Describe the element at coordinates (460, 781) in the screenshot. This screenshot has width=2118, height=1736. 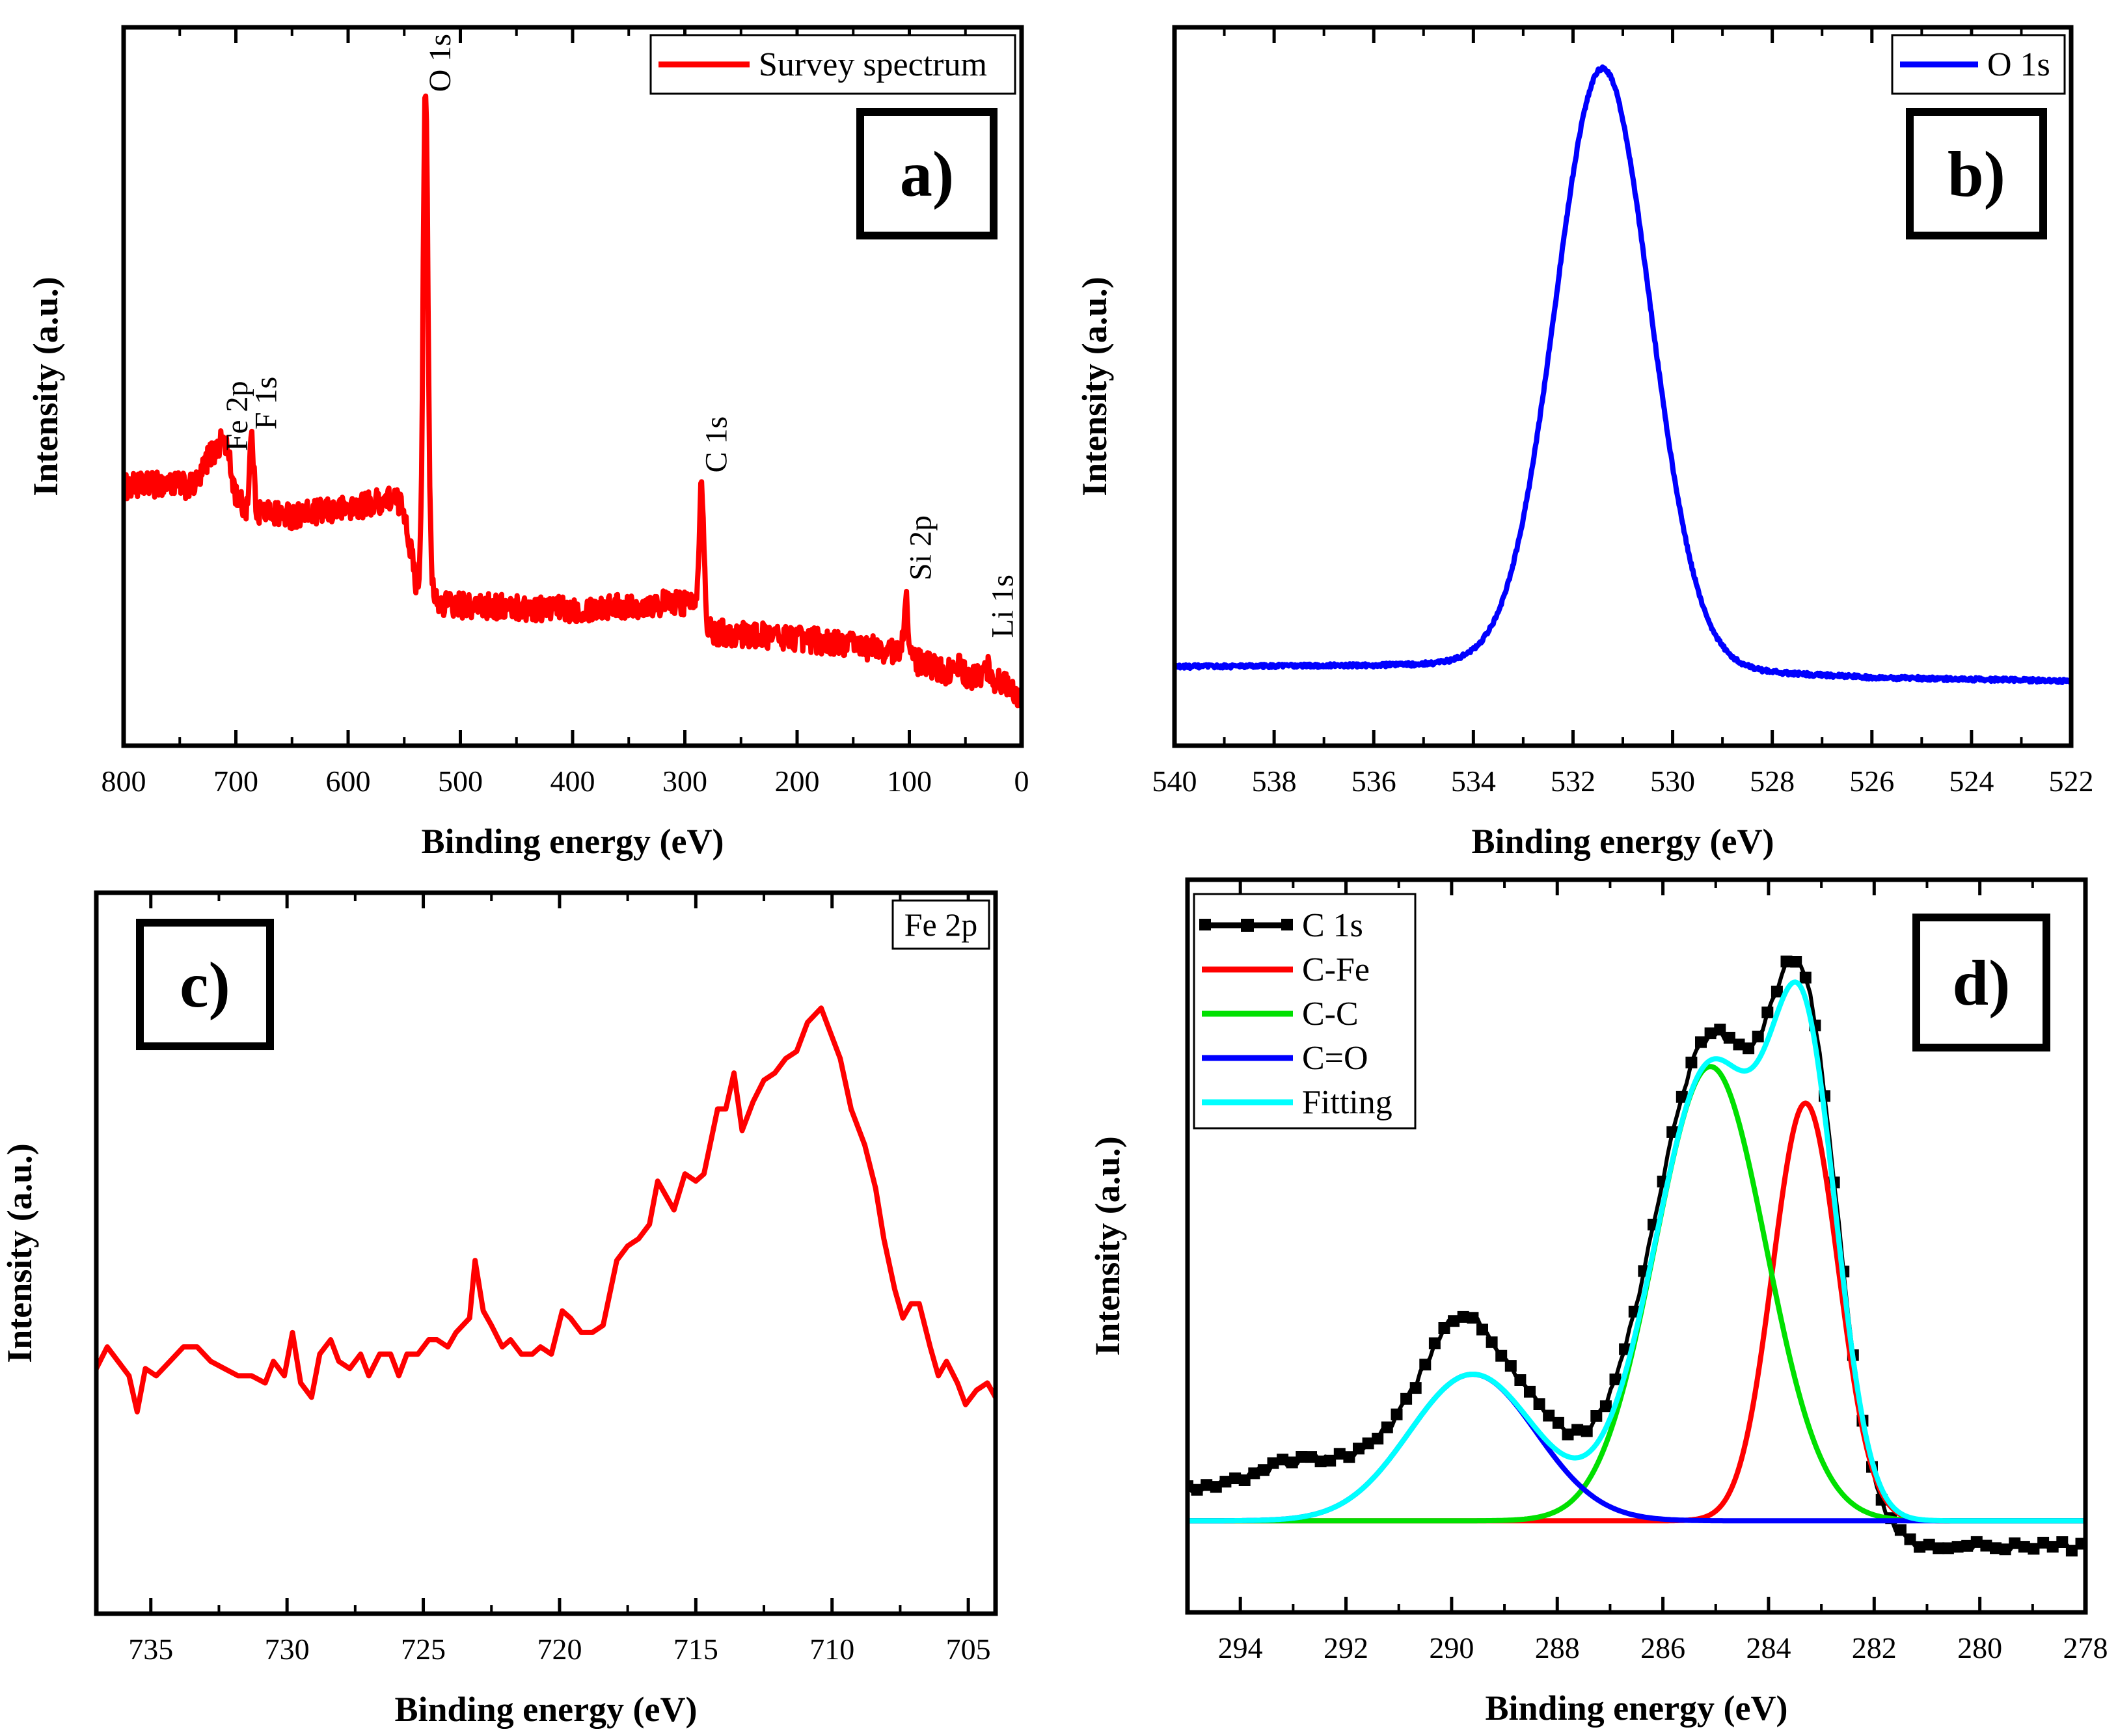
I see `x-tick-label: 500` at that location.